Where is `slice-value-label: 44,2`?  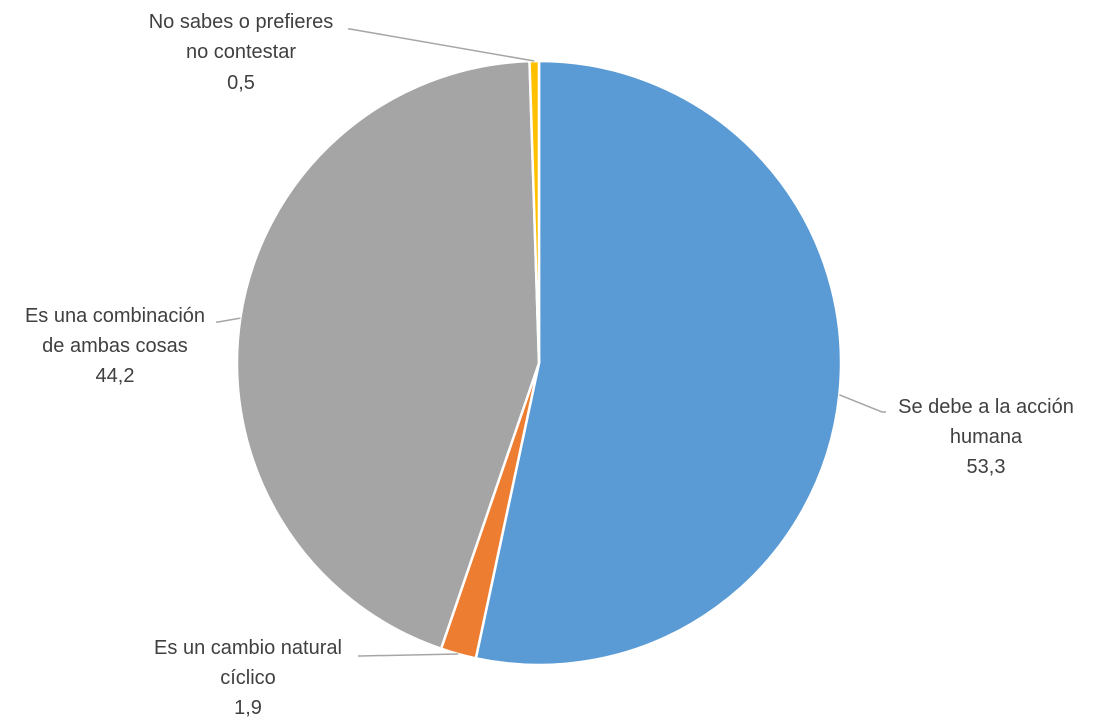
slice-value-label: 44,2 is located at coordinates (115, 376).